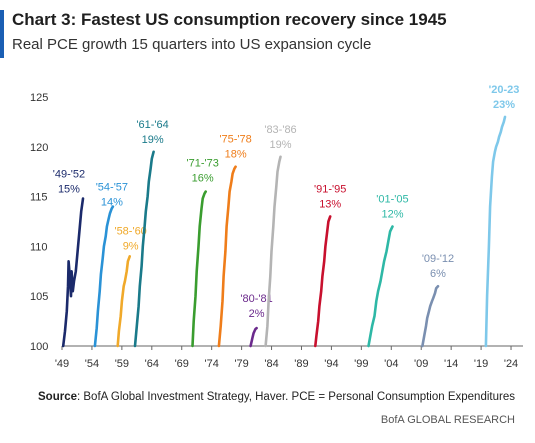 This screenshot has height=443, width=535. Describe the element at coordinates (504, 105) in the screenshot. I see `series-growth-label: 23%` at that location.